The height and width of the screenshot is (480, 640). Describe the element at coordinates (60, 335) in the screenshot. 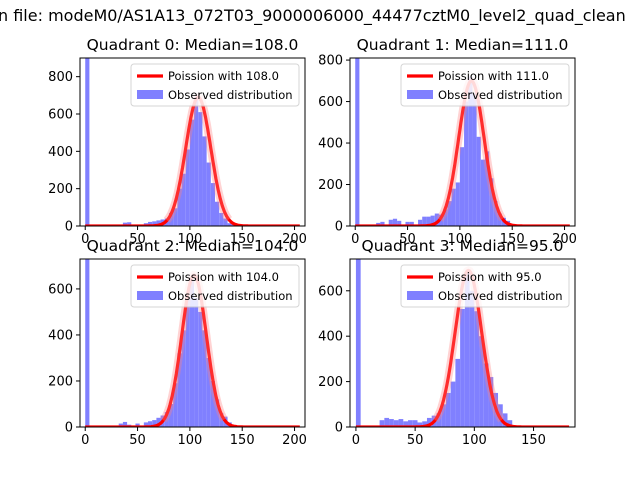

I see `y-tick-label: 400` at that location.